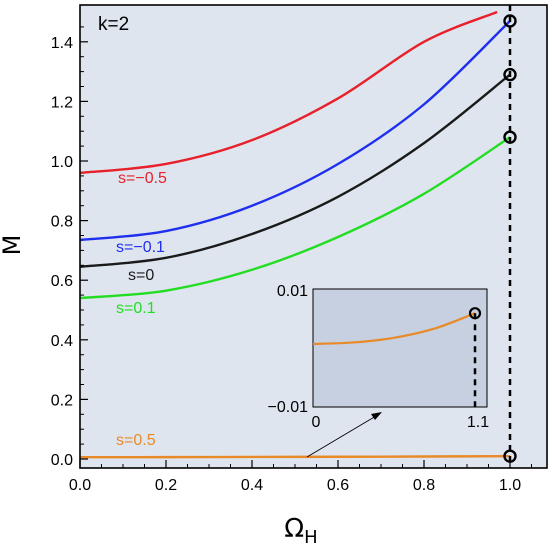 The image size is (552, 547). What do you see at coordinates (294, 529) in the screenshot?
I see `x-axis-title-main: Ω` at bounding box center [294, 529].